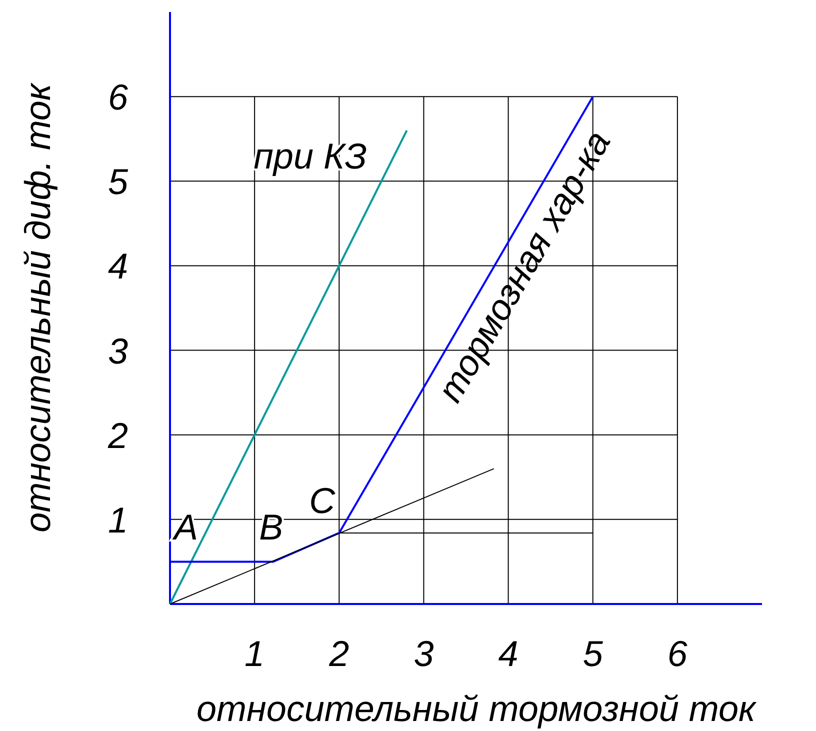 The width and height of the screenshot is (816, 731). What do you see at coordinates (477, 708) in the screenshot?
I see `x-axis-title: относительный тормозной ток` at bounding box center [477, 708].